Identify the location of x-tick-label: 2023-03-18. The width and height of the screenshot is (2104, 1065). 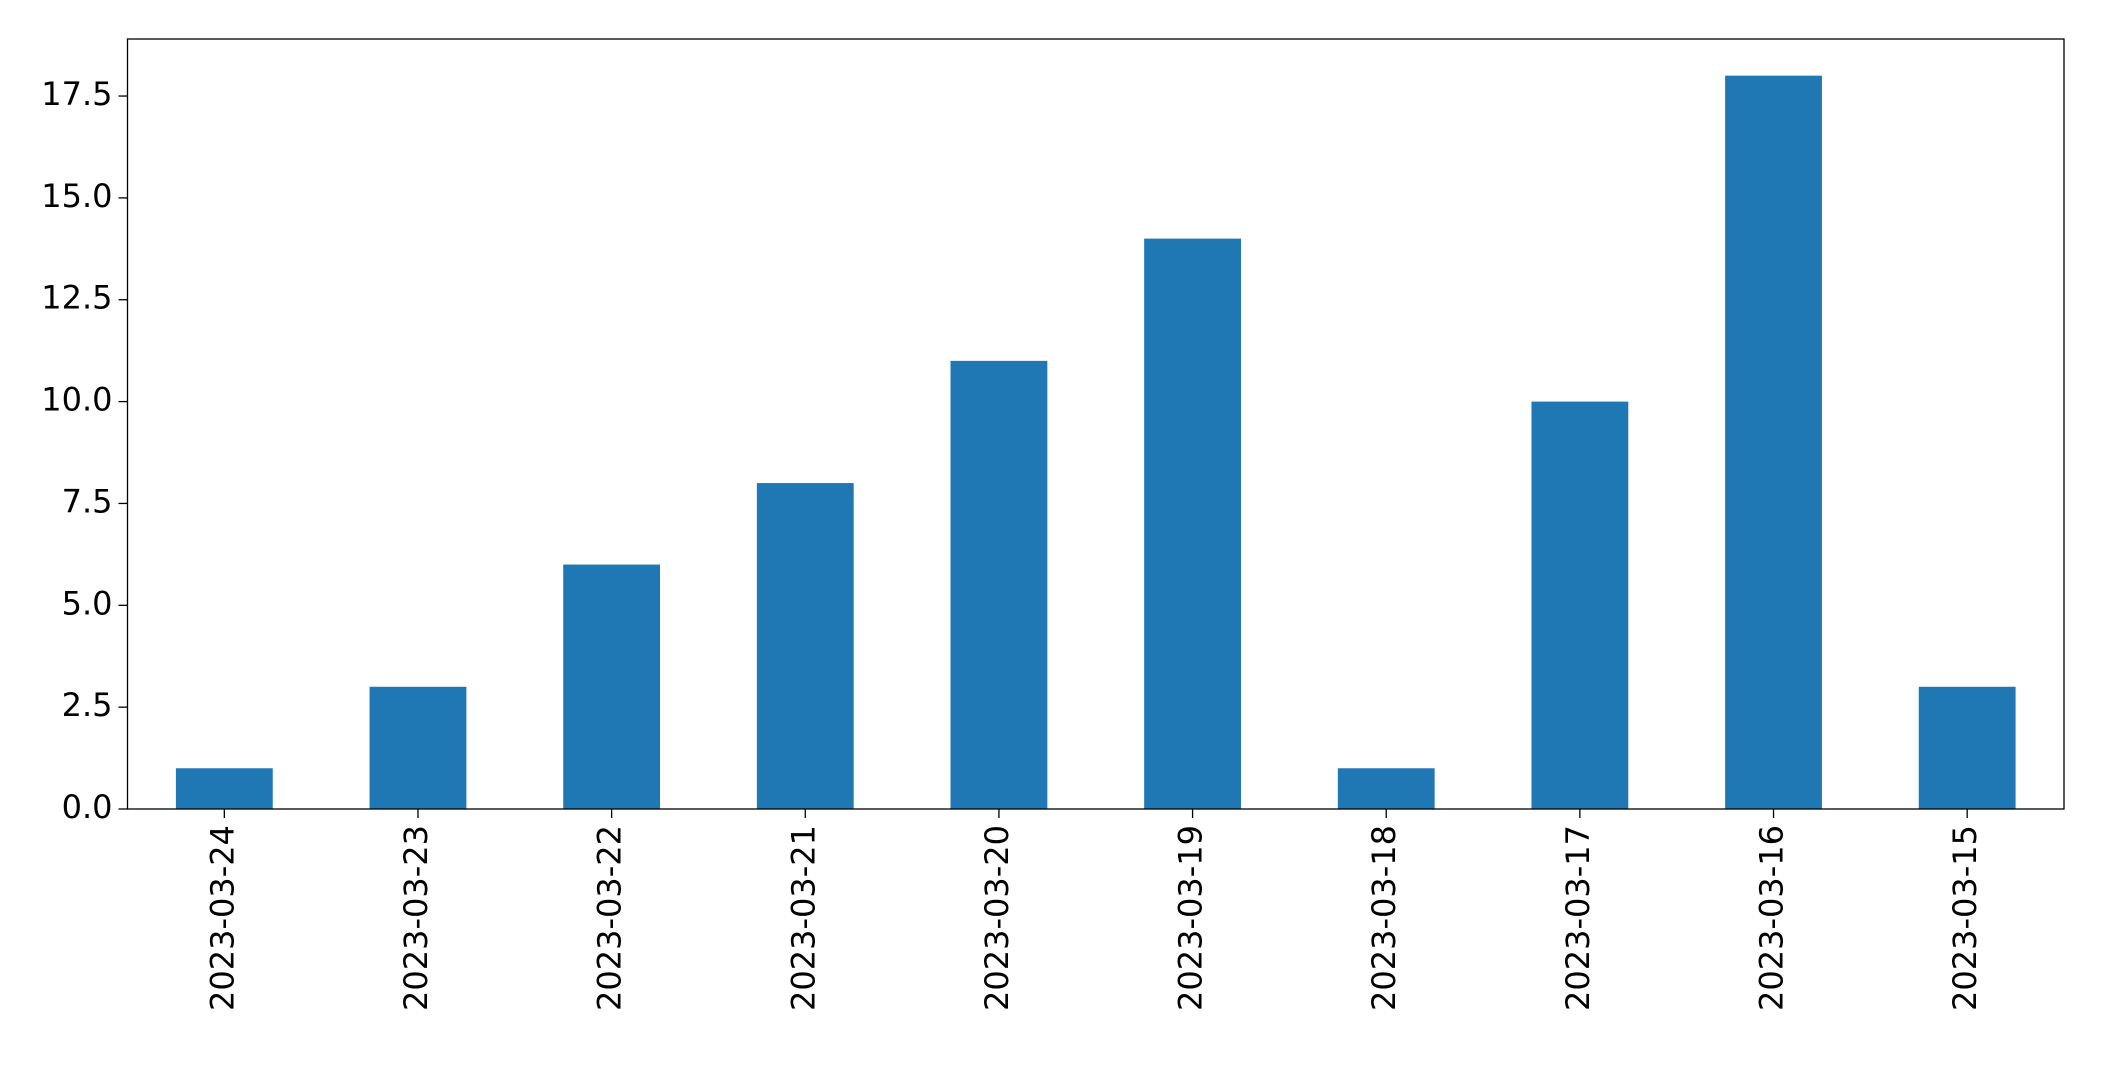
(1384, 918).